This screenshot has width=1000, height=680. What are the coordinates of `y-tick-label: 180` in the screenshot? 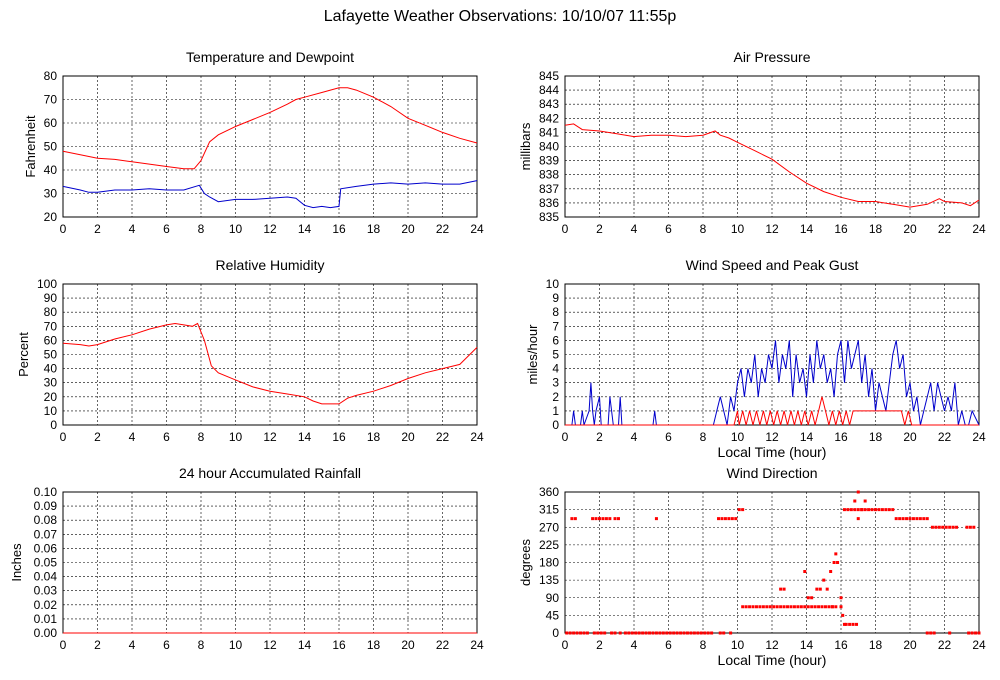 It's located at (549, 563).